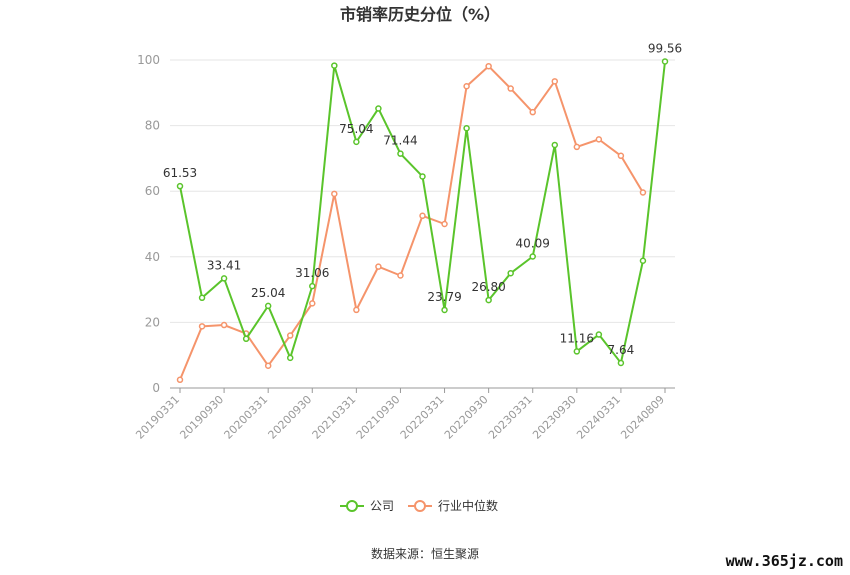 The width and height of the screenshot is (850, 575). I want to click on data-label: 25.04, so click(268, 293).